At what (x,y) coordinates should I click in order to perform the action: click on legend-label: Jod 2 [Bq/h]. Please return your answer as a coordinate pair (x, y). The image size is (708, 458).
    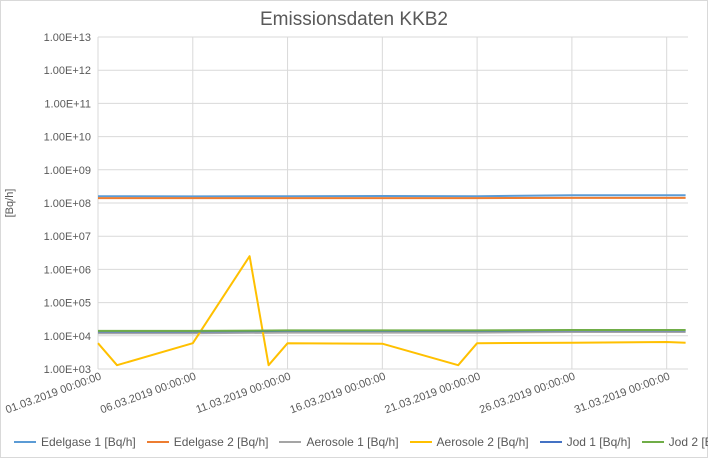
    Looking at the image, I should click on (688, 442).